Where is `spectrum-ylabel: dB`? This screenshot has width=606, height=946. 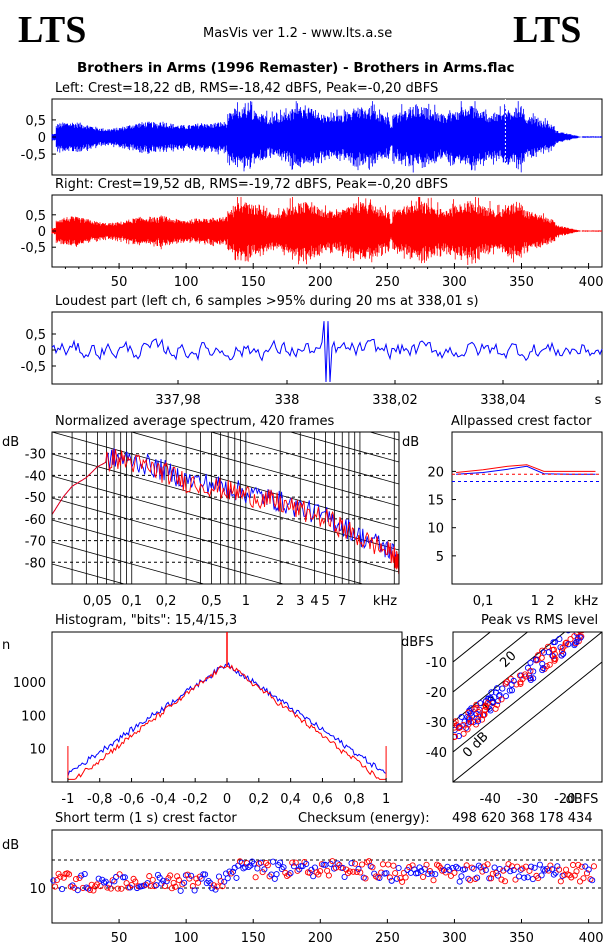 spectrum-ylabel: dB is located at coordinates (10, 442).